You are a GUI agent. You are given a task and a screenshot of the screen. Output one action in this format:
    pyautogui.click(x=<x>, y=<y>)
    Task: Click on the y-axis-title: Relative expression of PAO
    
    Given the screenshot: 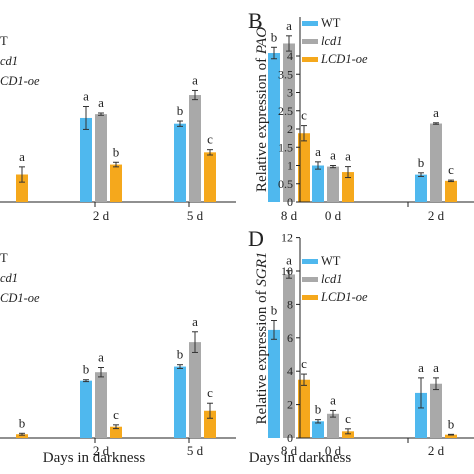 What is the action you would take?
    pyautogui.click(x=262, y=109)
    